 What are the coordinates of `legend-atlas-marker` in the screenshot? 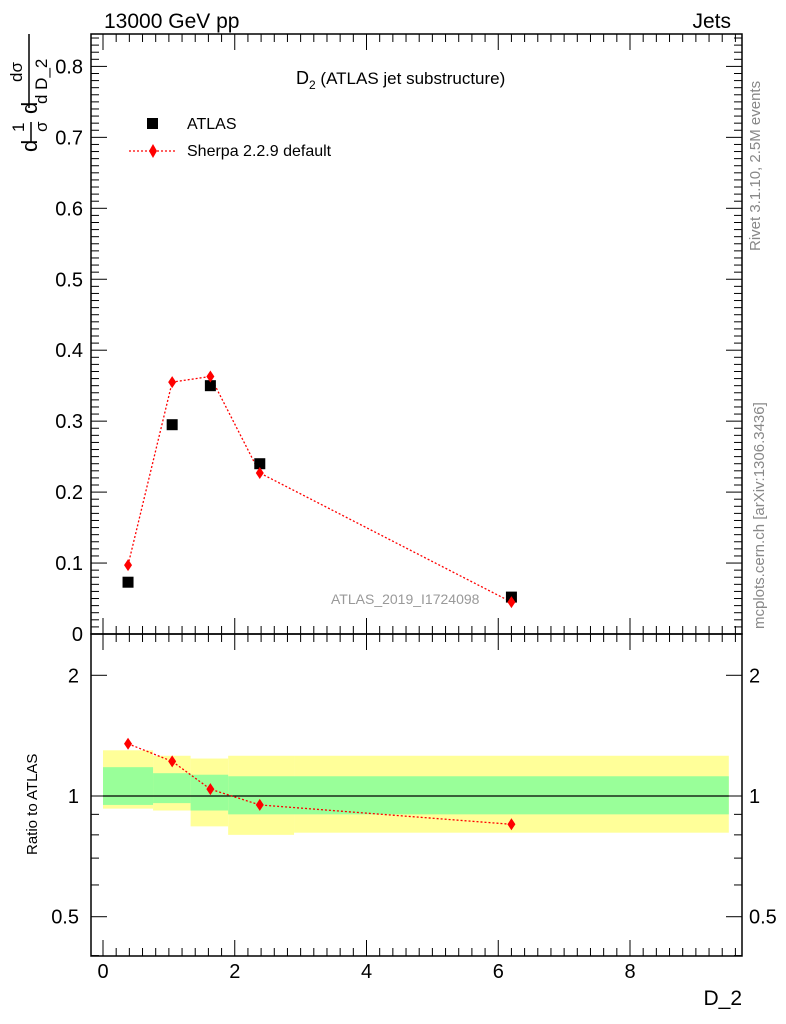 It's located at (152, 123).